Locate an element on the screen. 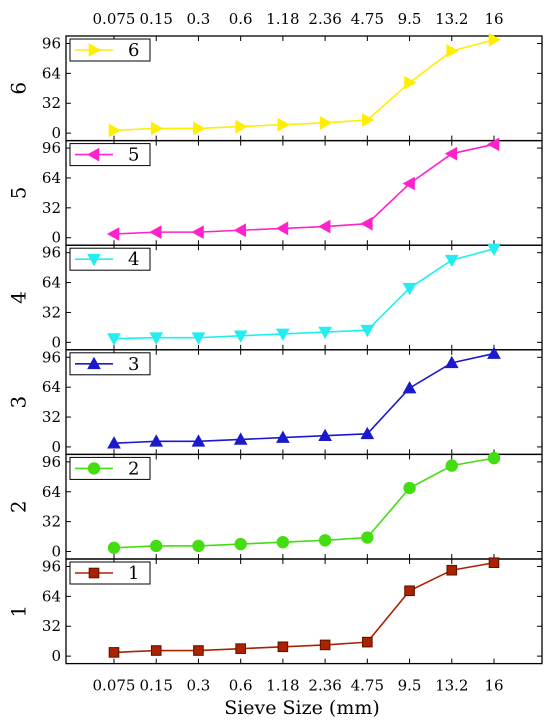 The height and width of the screenshot is (726, 550). x-tick-label: 0.6 is located at coordinates (241, 686).